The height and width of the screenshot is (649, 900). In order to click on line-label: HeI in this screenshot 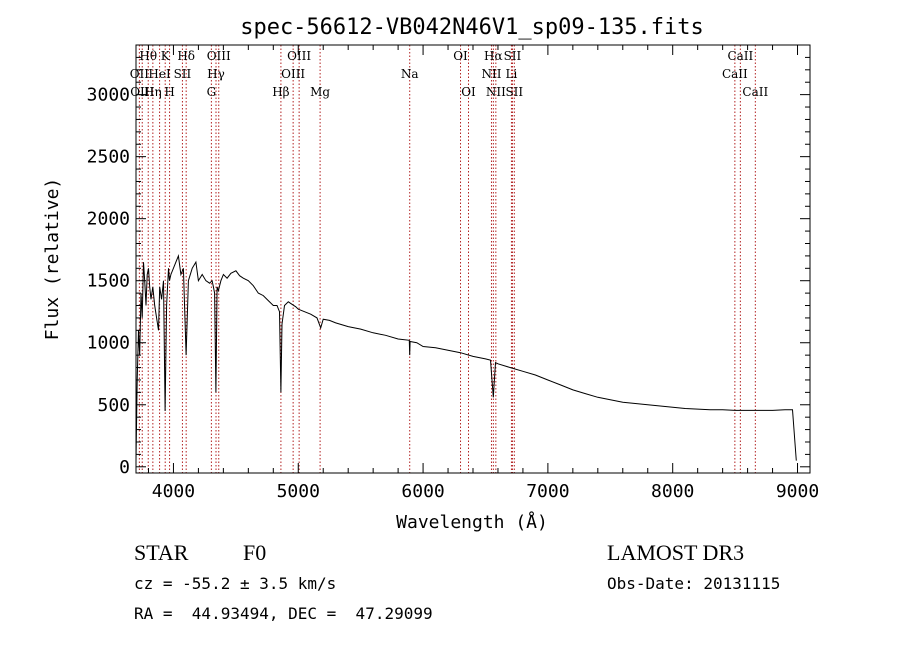, I will do `click(159, 74)`.